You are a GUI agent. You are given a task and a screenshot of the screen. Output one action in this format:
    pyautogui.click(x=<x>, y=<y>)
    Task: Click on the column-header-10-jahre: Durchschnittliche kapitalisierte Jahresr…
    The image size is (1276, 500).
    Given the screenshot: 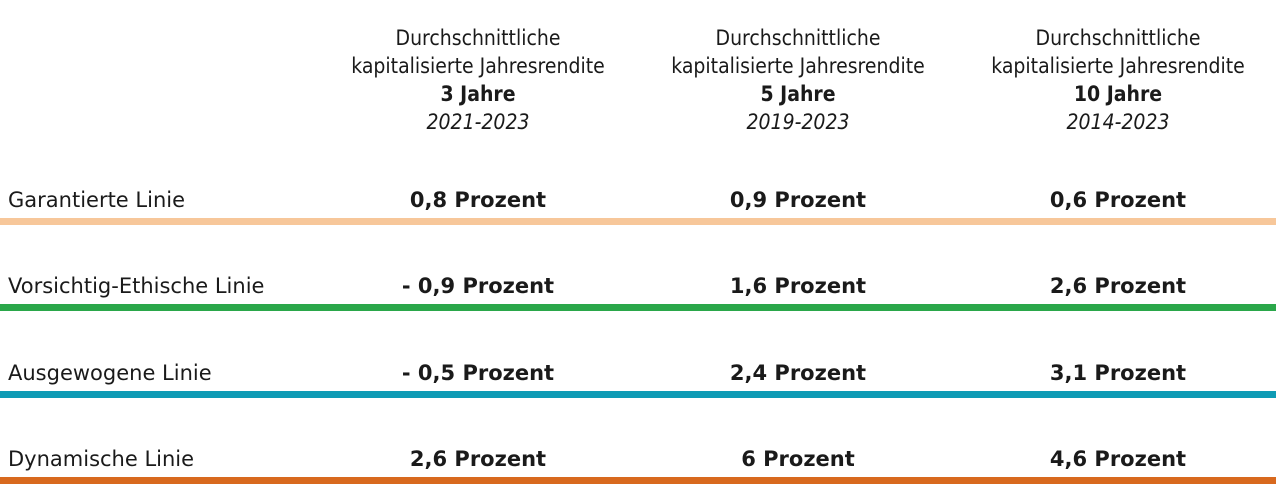 What is the action you would take?
    pyautogui.click(x=1117, y=80)
    